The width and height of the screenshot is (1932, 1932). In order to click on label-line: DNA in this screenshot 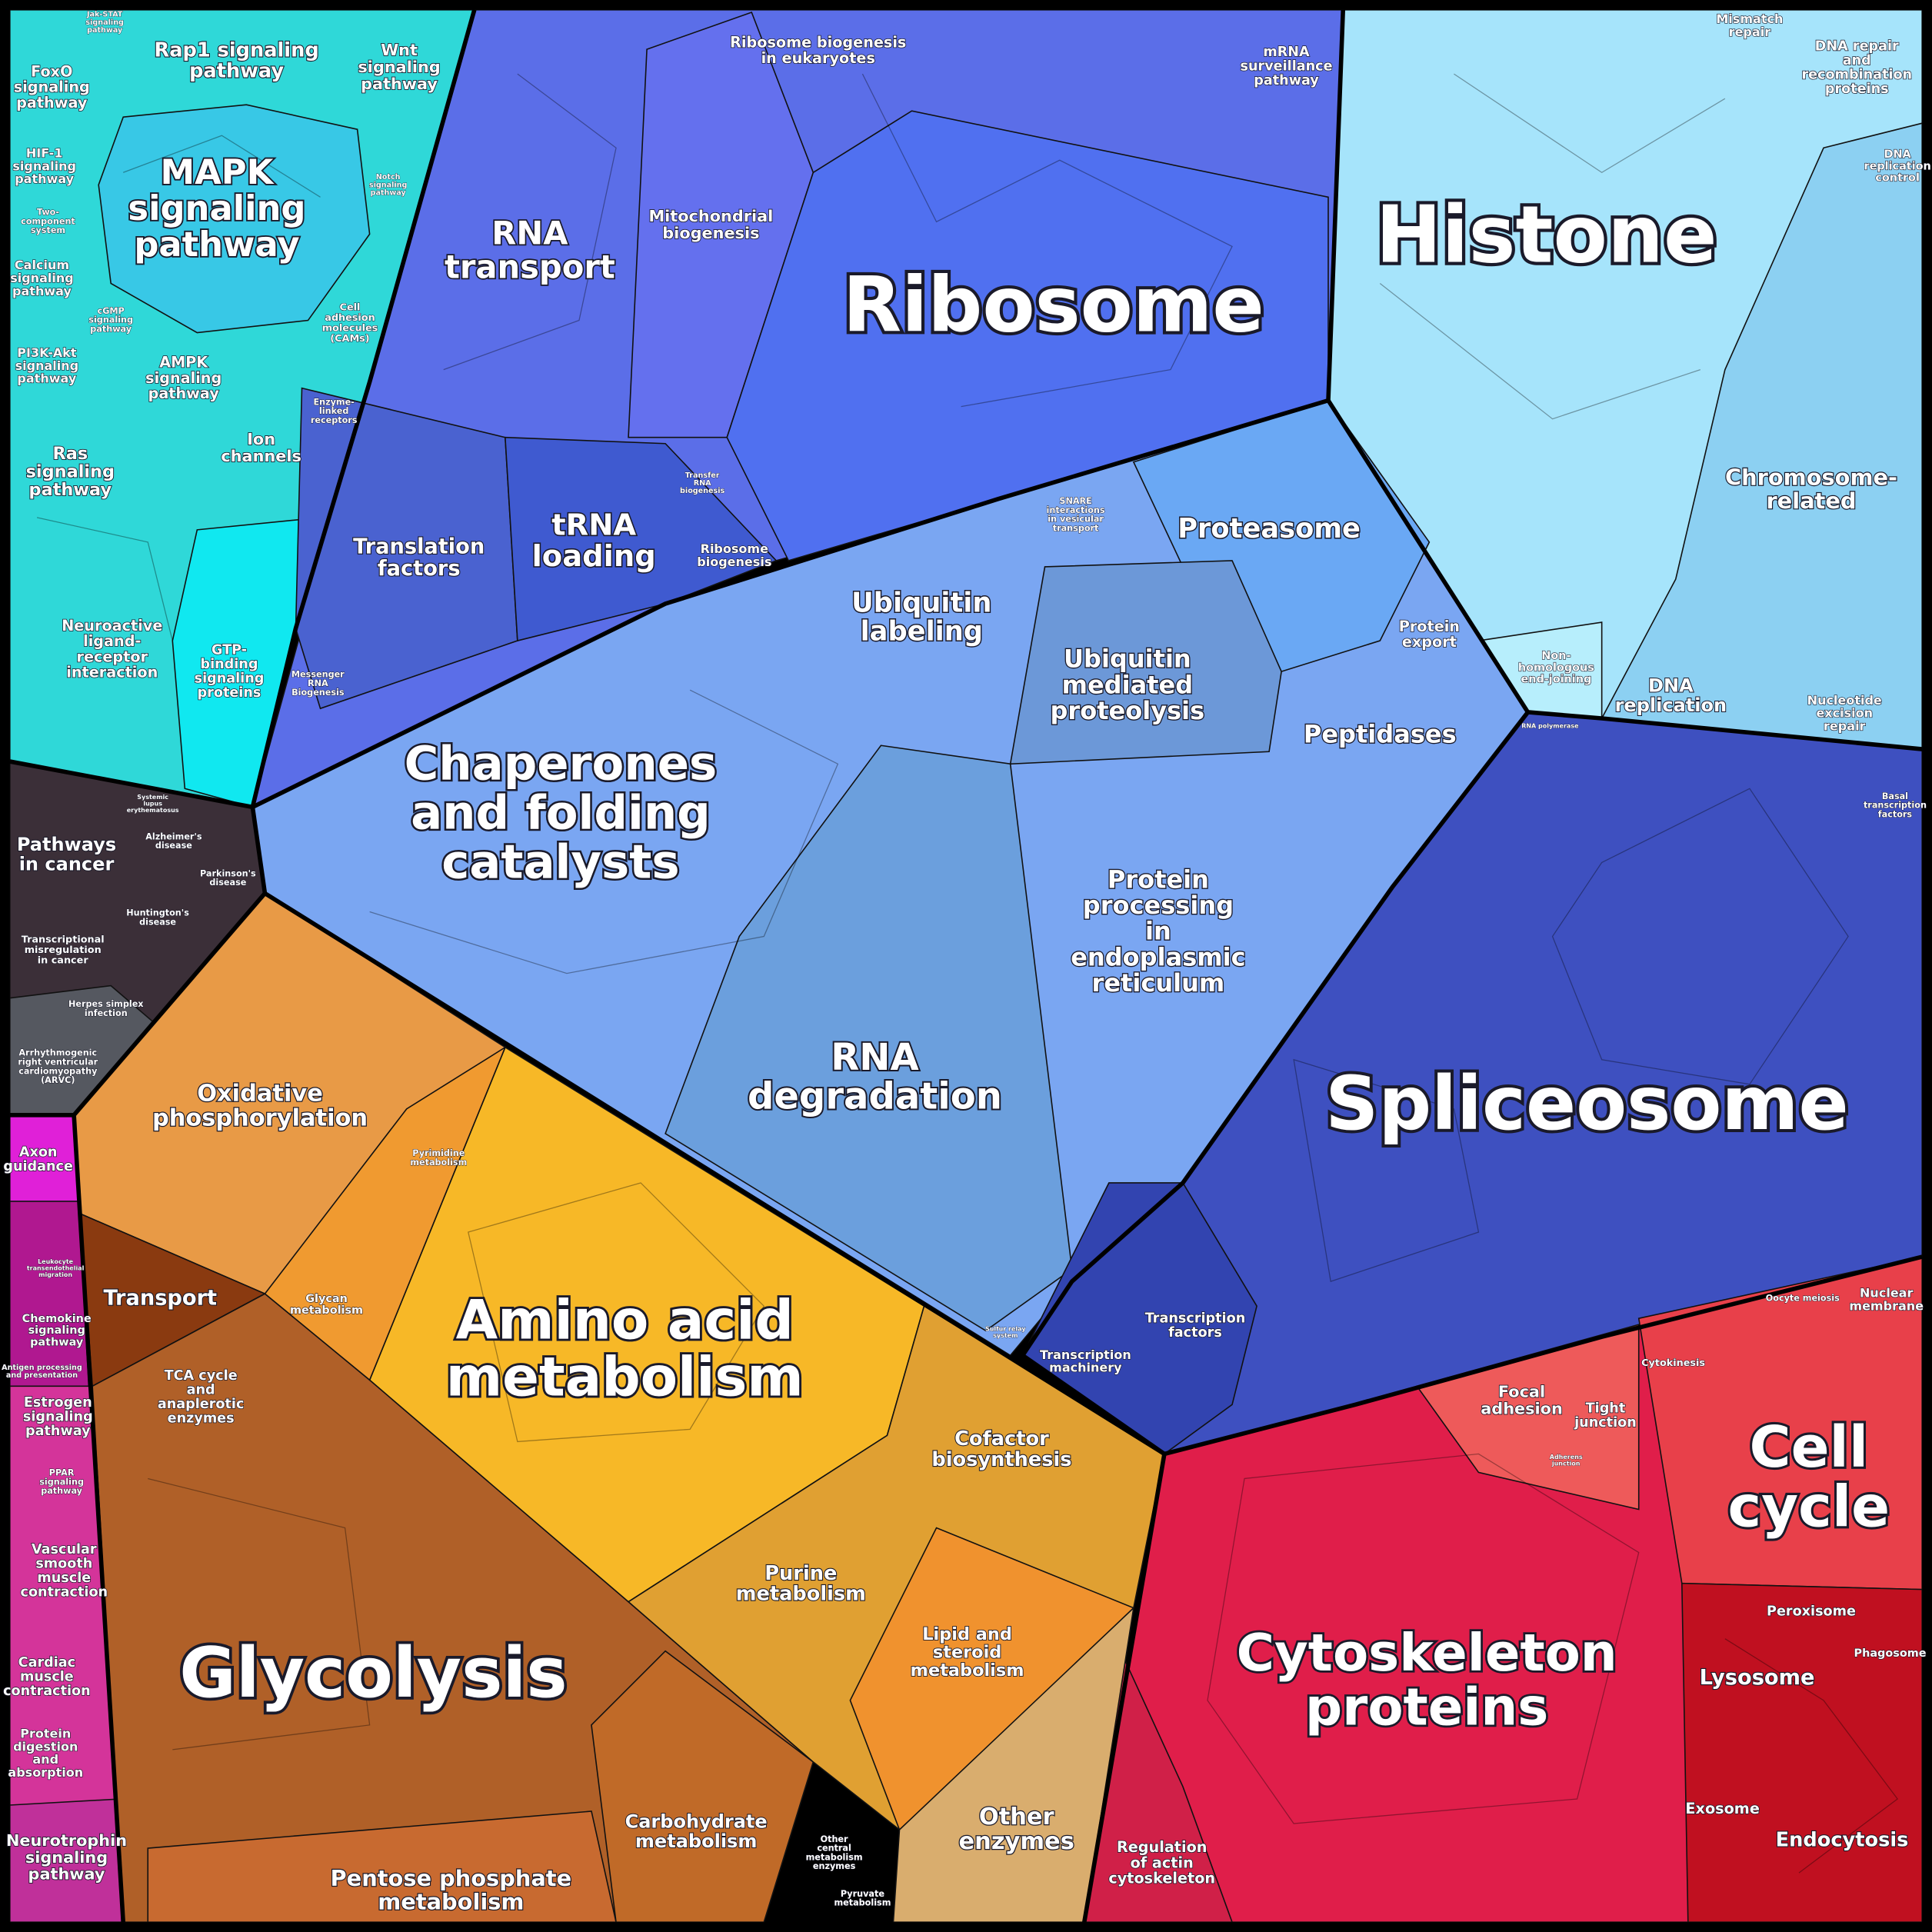, I will do `click(1671, 686)`.